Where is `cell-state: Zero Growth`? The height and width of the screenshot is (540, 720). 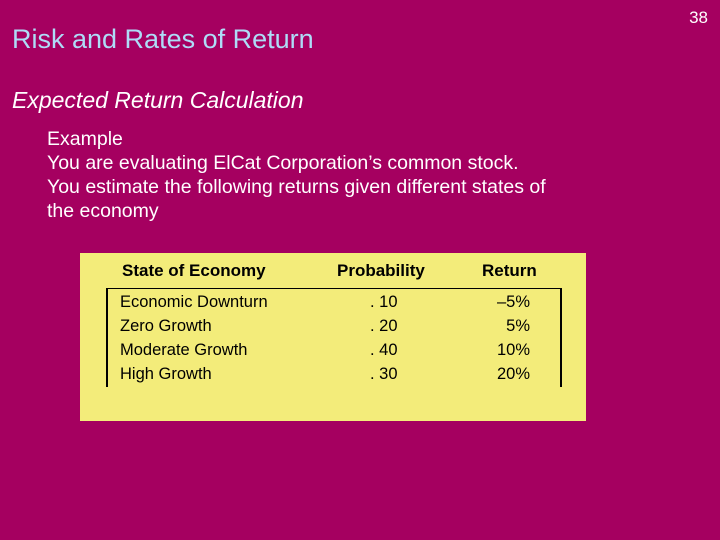
cell-state: Zero Growth is located at coordinates (166, 326).